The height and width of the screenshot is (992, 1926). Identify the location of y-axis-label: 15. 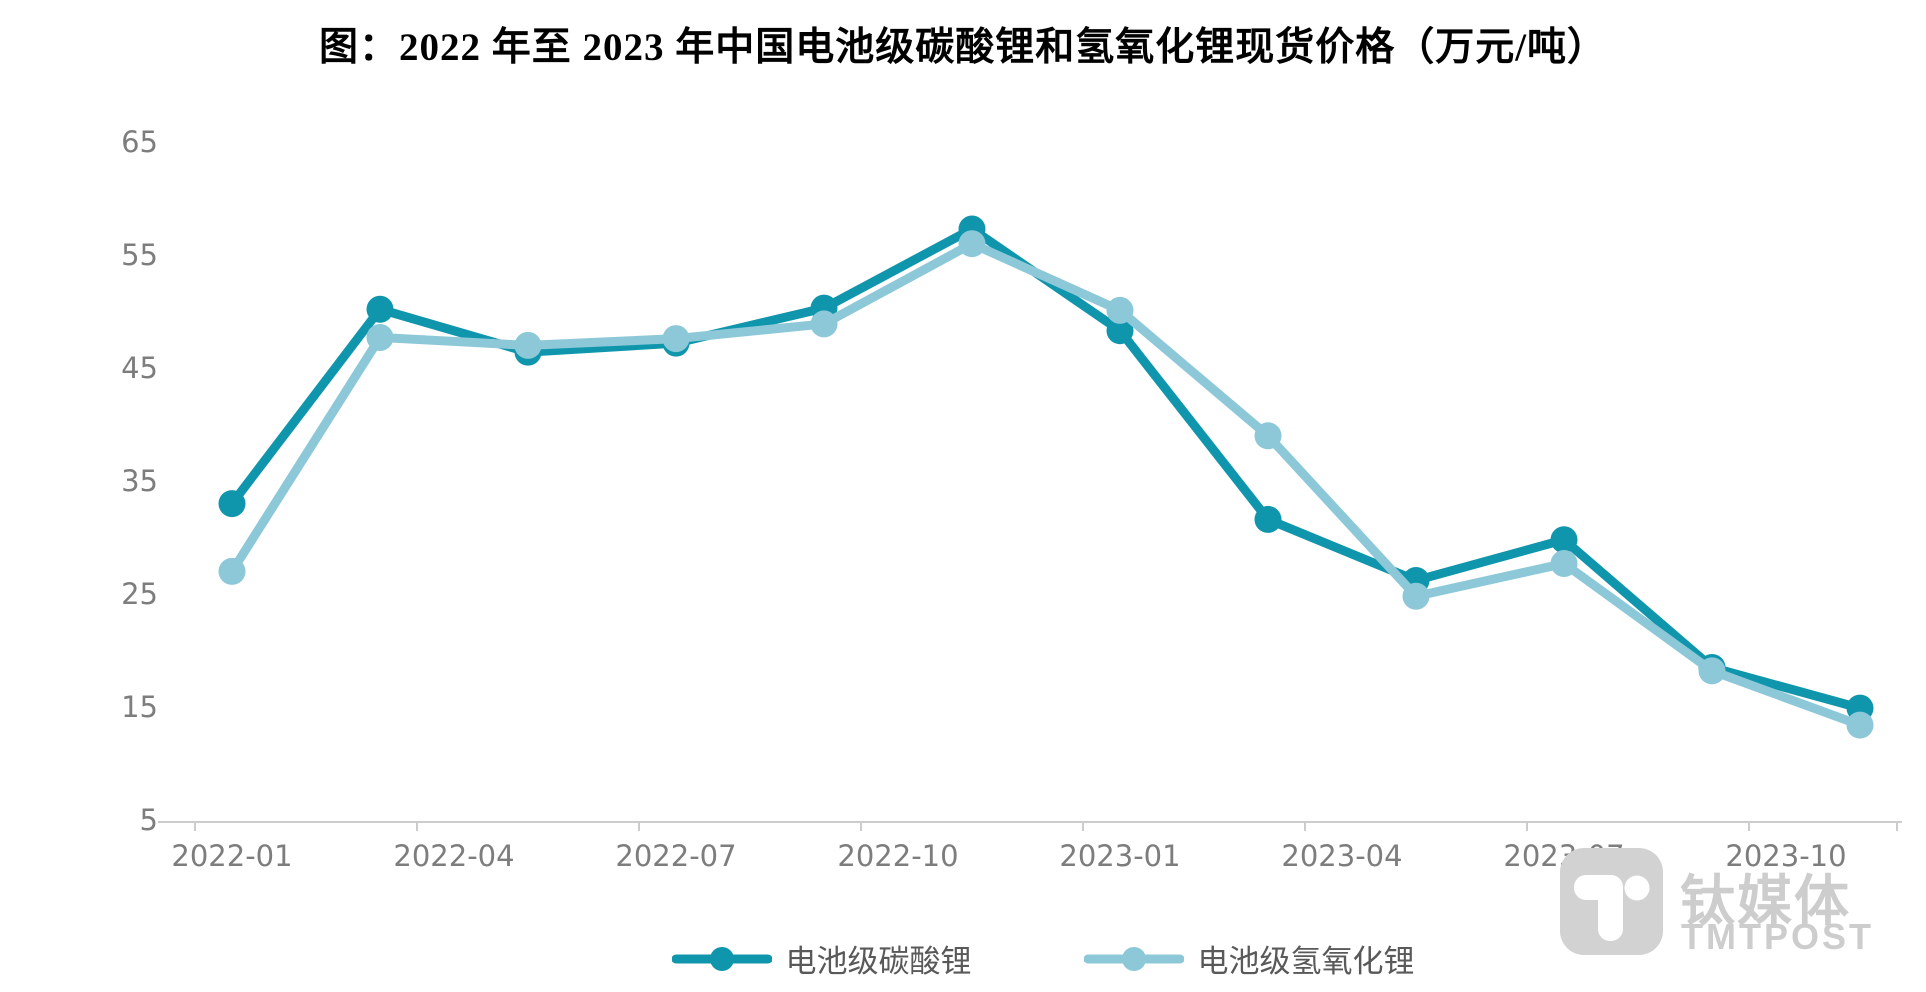
(139, 707).